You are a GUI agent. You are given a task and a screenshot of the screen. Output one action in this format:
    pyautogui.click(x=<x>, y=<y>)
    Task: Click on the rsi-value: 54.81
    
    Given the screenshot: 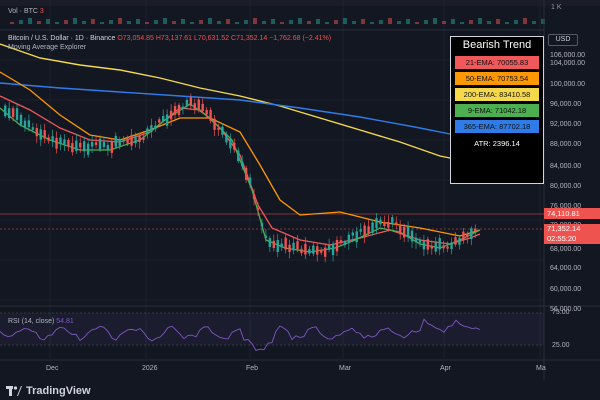 What is the action you would take?
    pyautogui.click(x=65, y=321)
    